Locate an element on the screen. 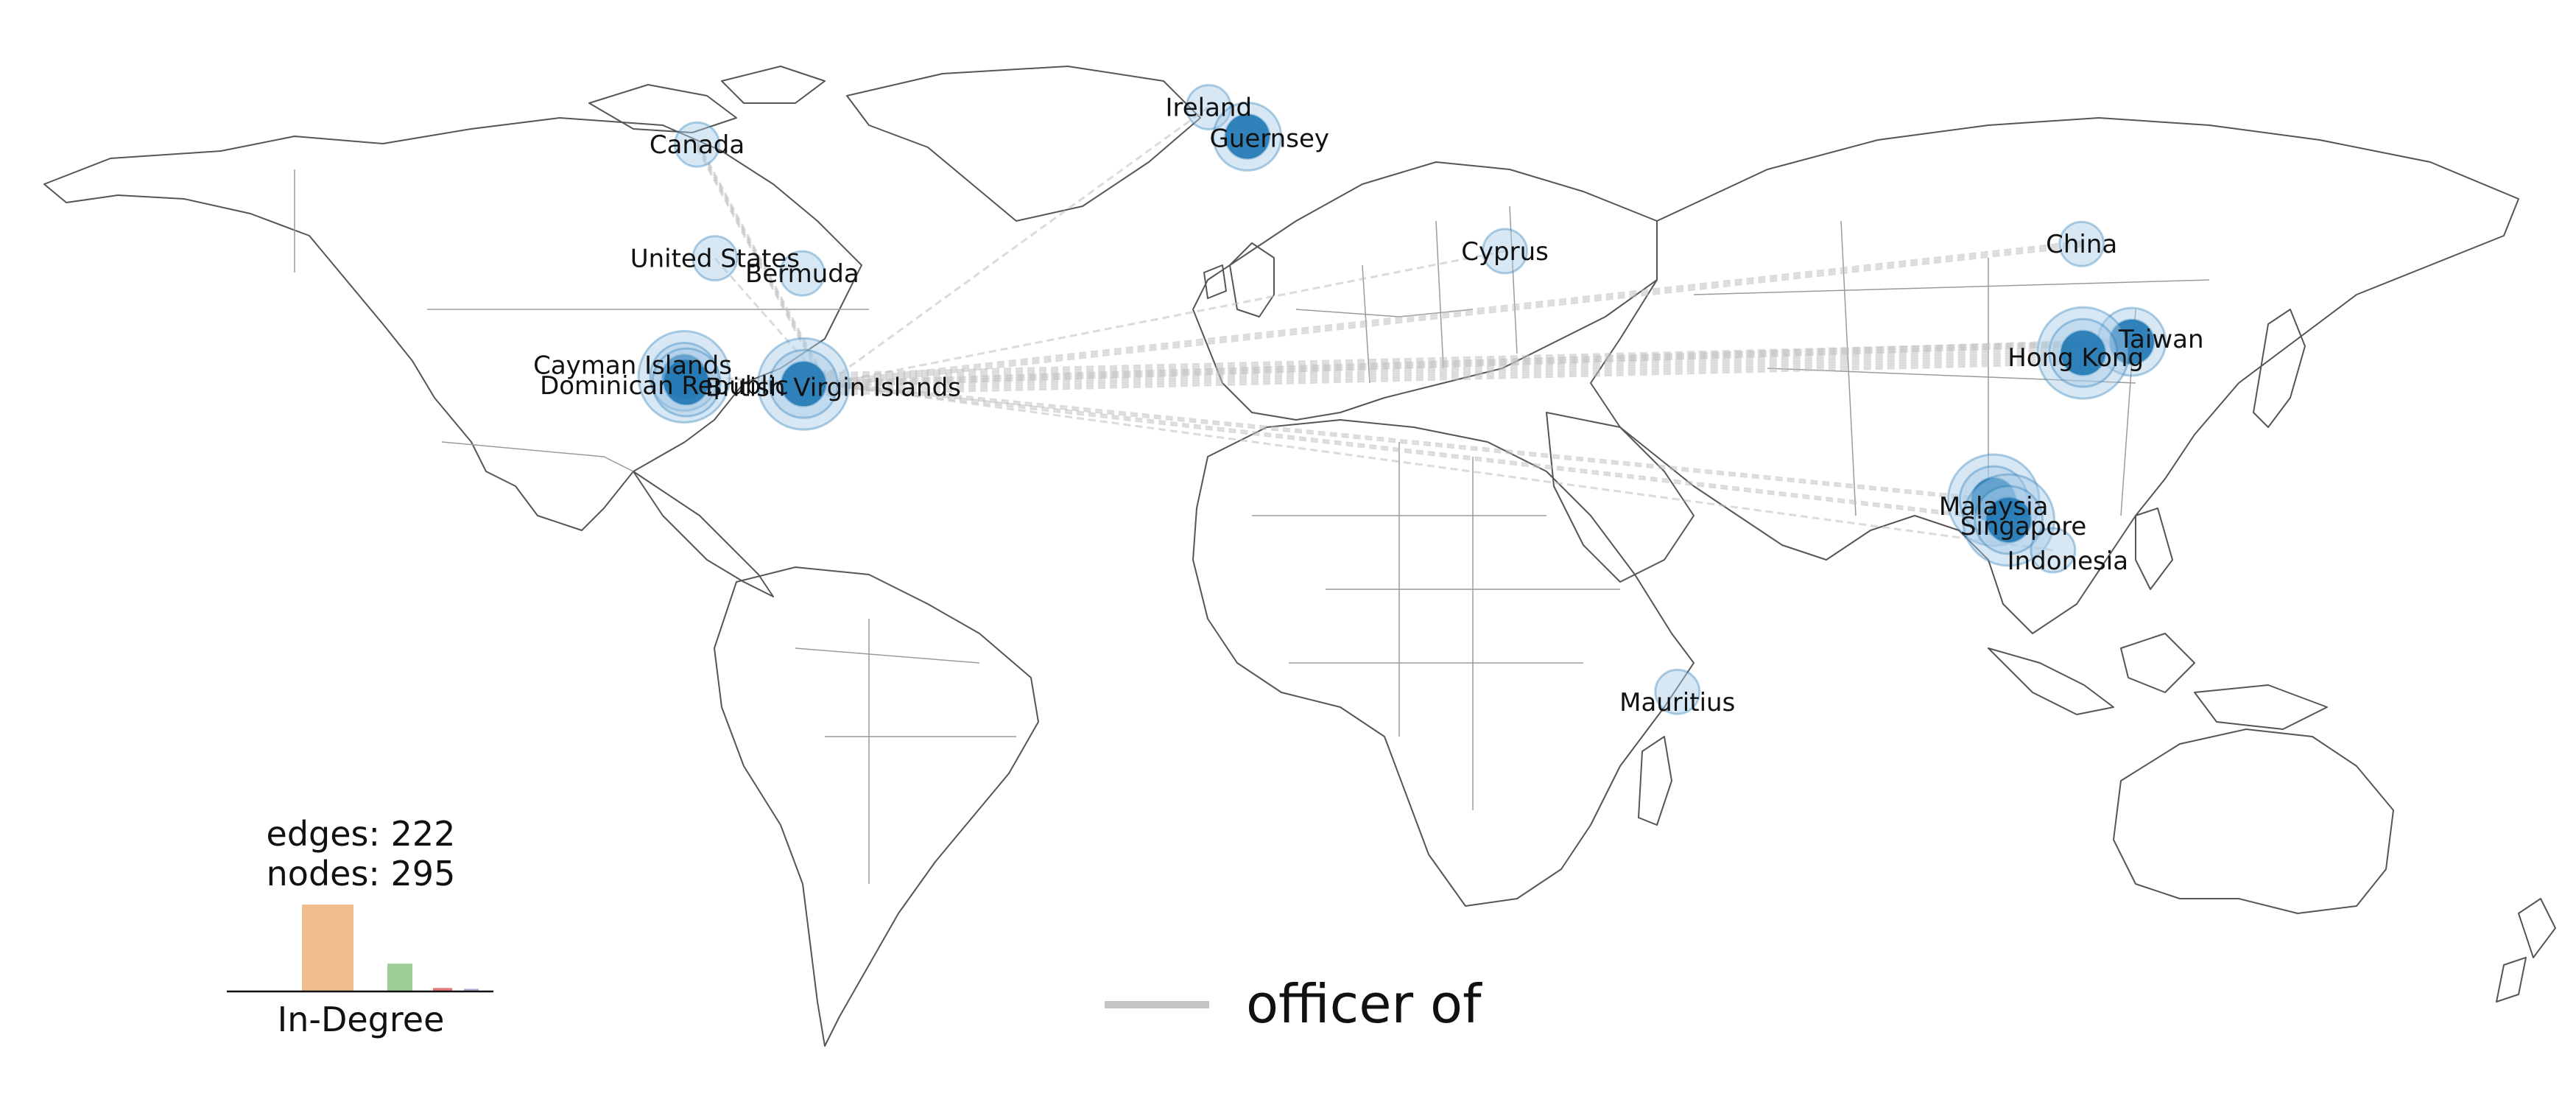  node-hong-kong is located at coordinates (2083, 353).